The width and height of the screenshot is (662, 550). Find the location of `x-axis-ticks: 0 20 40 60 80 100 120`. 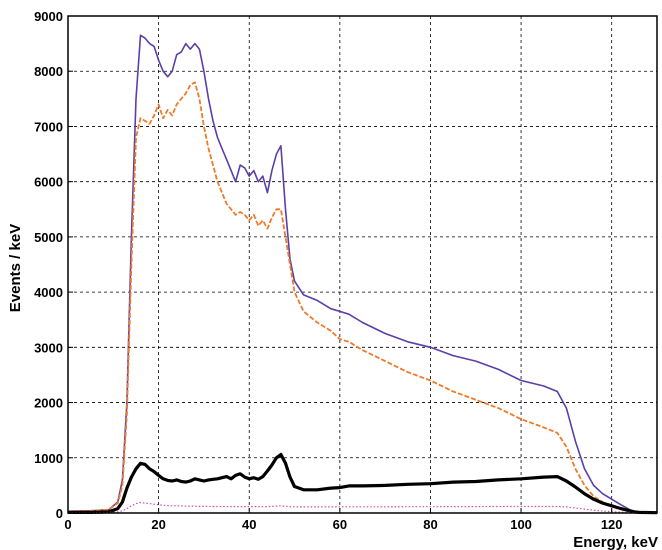

x-axis-ticks: 0 20 40 60 80 100 120 is located at coordinates (343, 520).